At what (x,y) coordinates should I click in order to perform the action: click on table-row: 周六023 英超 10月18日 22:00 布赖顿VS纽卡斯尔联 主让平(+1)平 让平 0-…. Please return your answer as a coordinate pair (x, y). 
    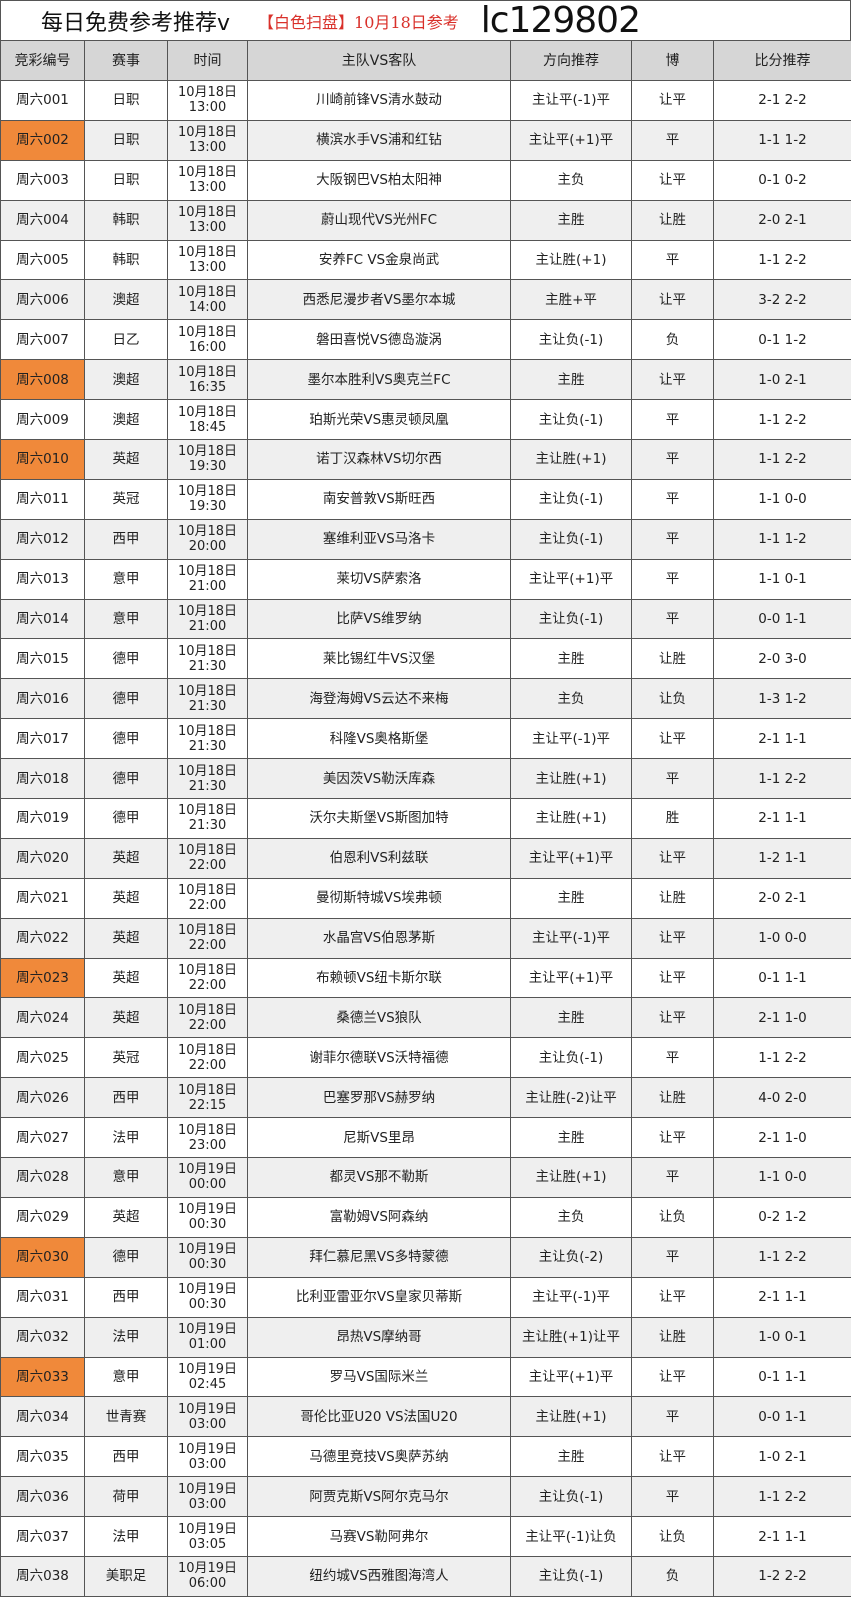
    Looking at the image, I should click on (425, 978).